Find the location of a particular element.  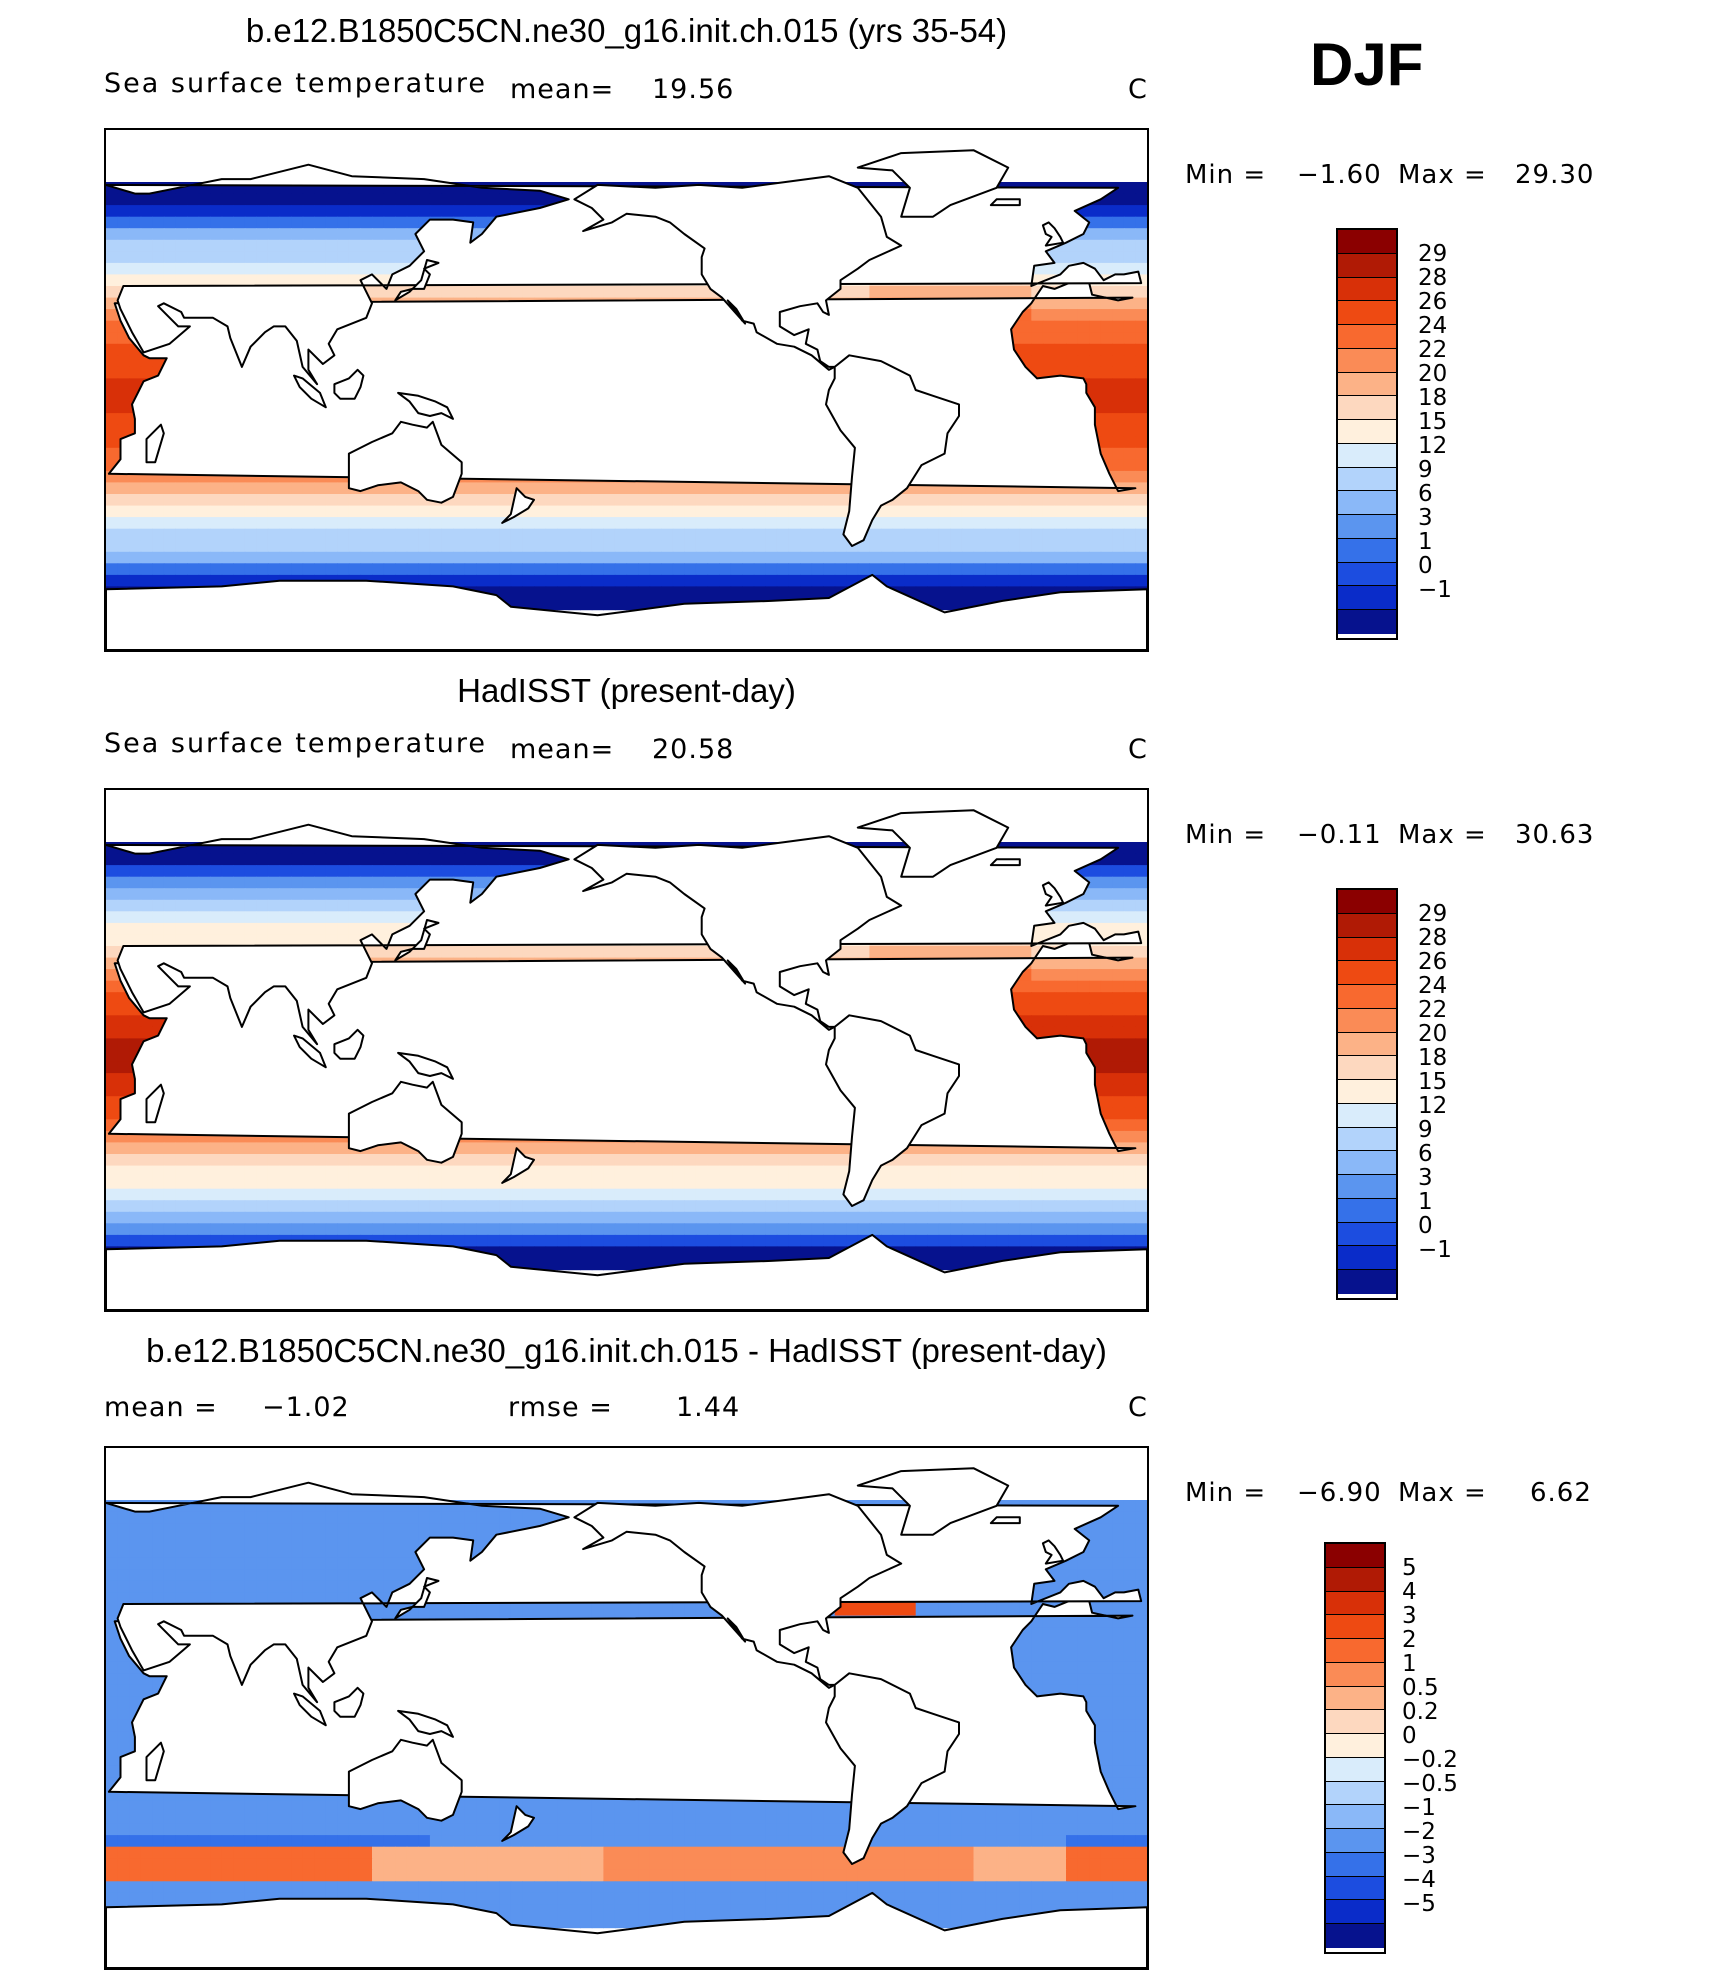

colorbar-band is located at coordinates (1367, 360).